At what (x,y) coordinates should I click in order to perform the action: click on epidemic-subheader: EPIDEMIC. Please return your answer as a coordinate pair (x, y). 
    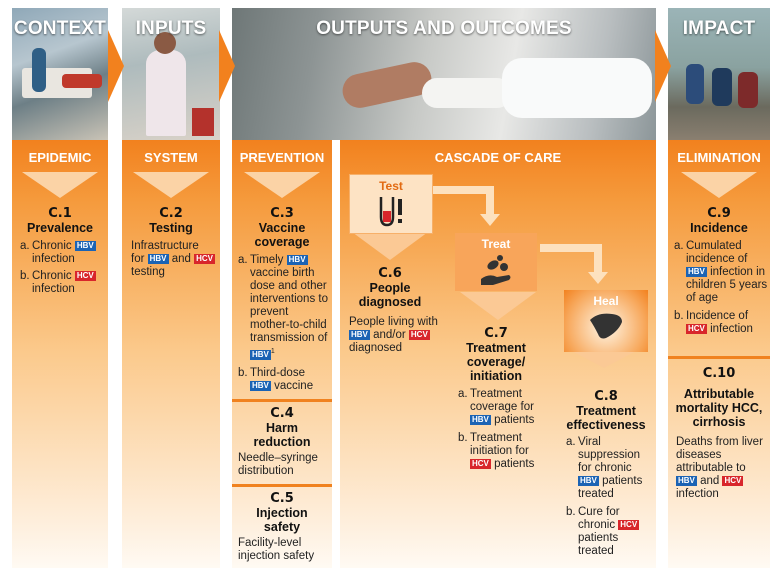
    Looking at the image, I should click on (60, 157).